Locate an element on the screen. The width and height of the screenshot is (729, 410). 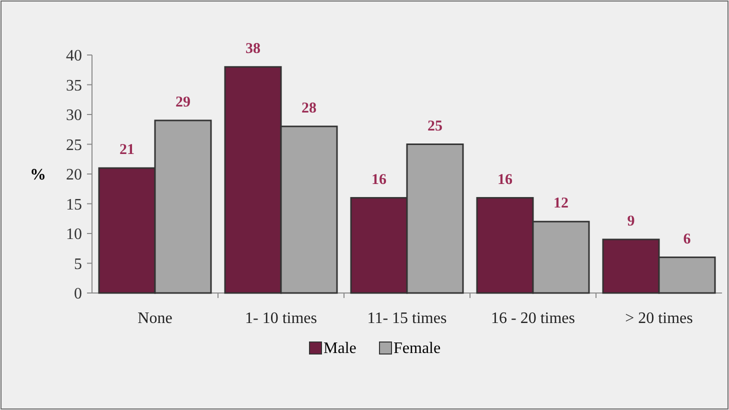
data-label: 28 is located at coordinates (309, 108).